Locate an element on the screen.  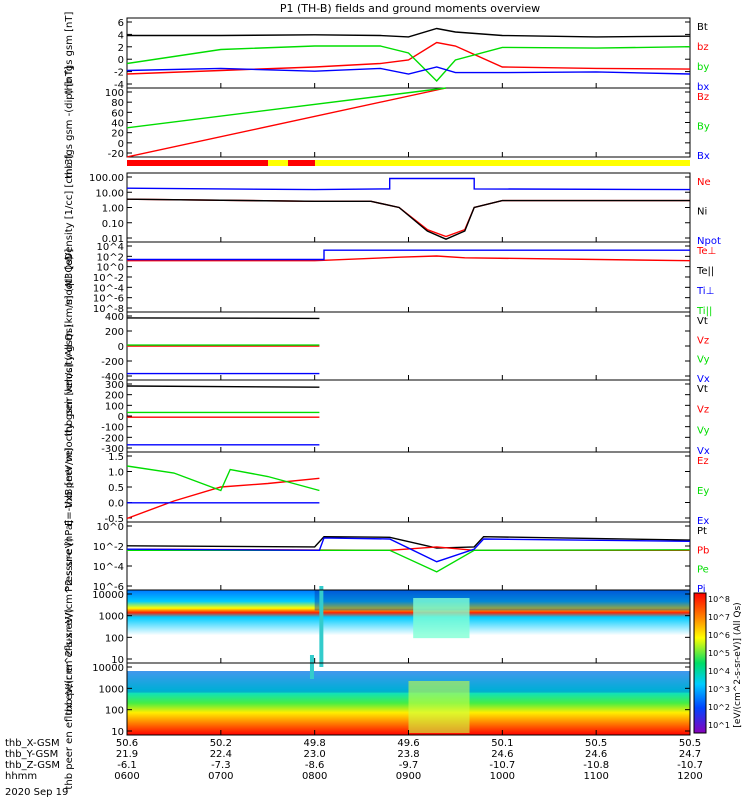
panel-frame is located at coordinates (408, 277).